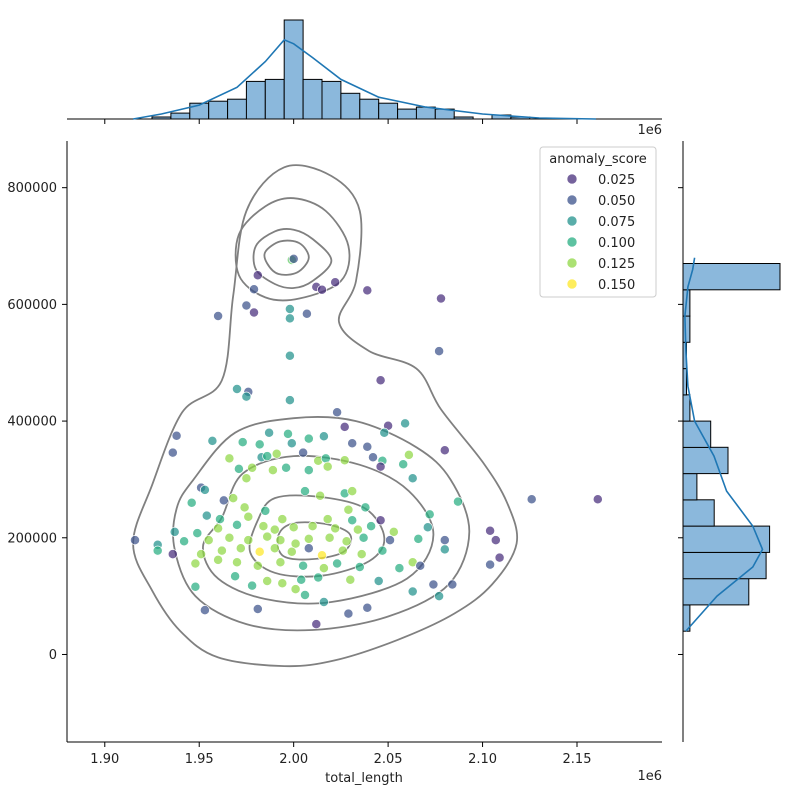  Describe the element at coordinates (364, 778) in the screenshot. I see `x-axis-label: total_length` at that location.